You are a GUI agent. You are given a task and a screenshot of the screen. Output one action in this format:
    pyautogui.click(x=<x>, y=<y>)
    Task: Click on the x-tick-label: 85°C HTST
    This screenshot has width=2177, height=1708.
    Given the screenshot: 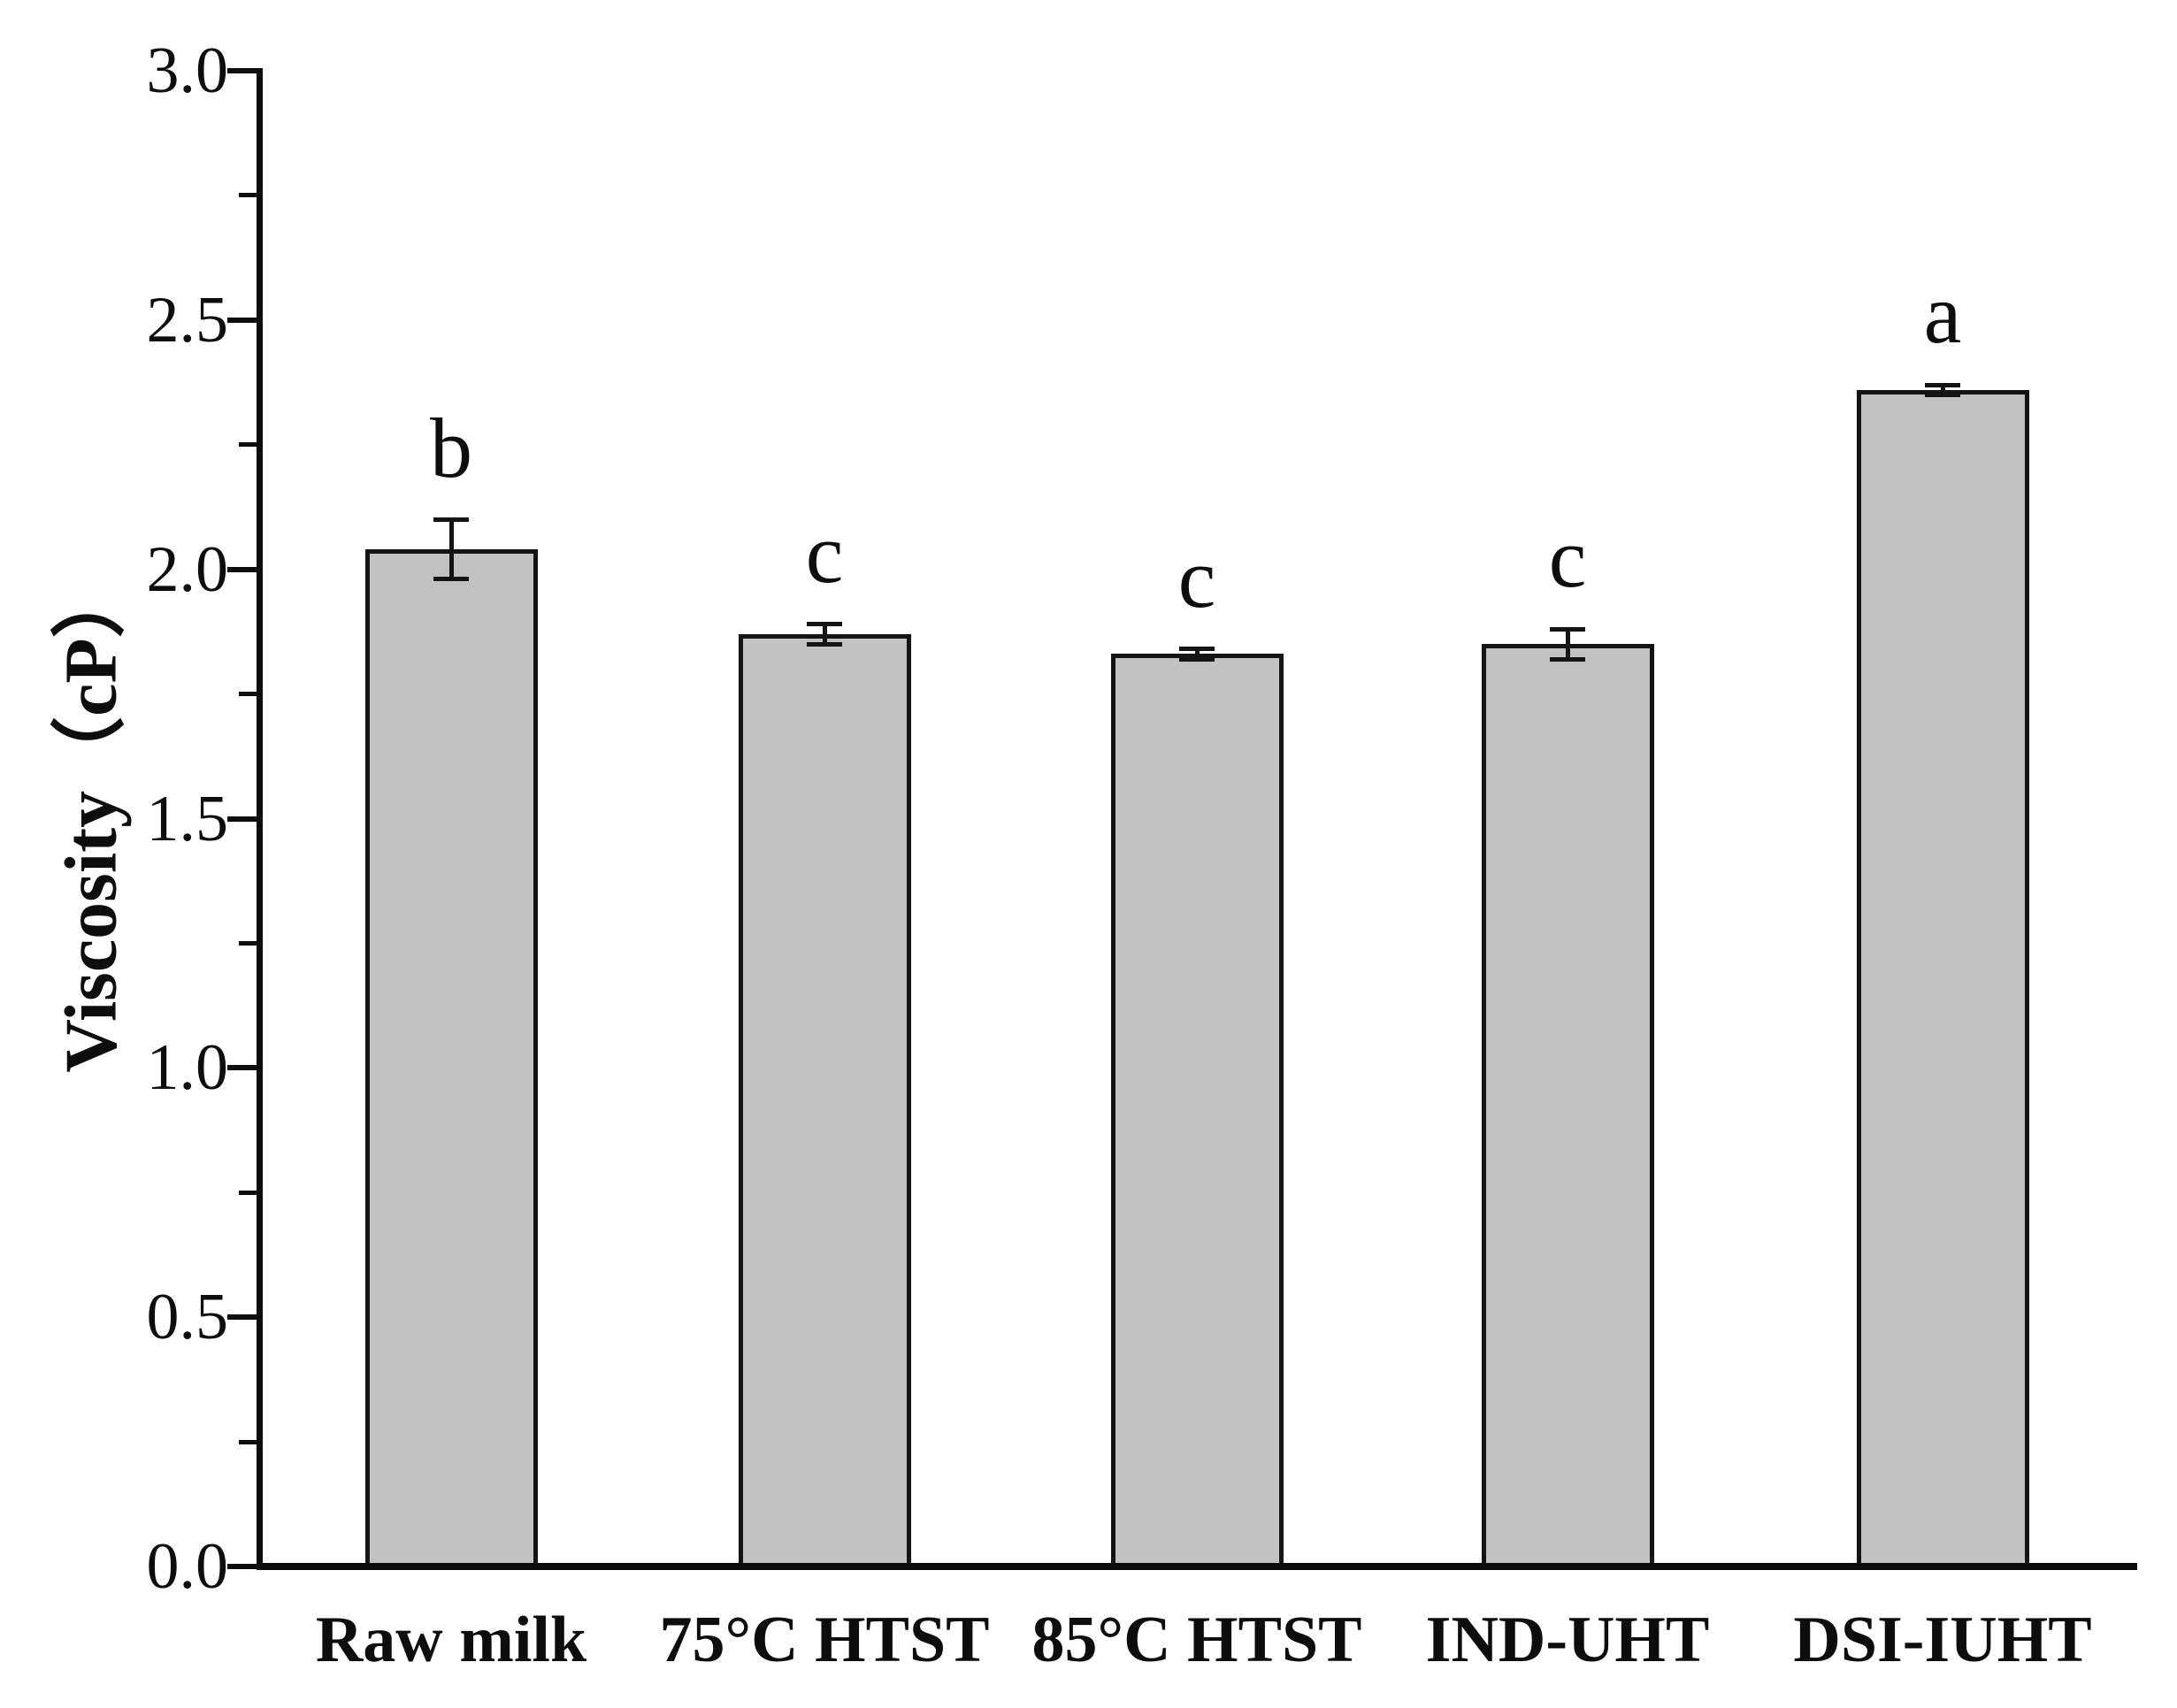 What is the action you would take?
    pyautogui.click(x=1196, y=1640)
    